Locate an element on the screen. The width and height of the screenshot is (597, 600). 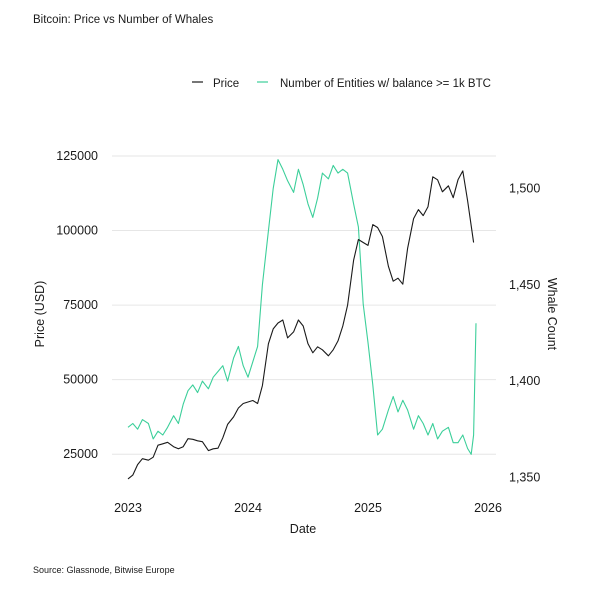
legend-whales-label: Number of Entities w/ balance >= 1k BTC is located at coordinates (385, 84).